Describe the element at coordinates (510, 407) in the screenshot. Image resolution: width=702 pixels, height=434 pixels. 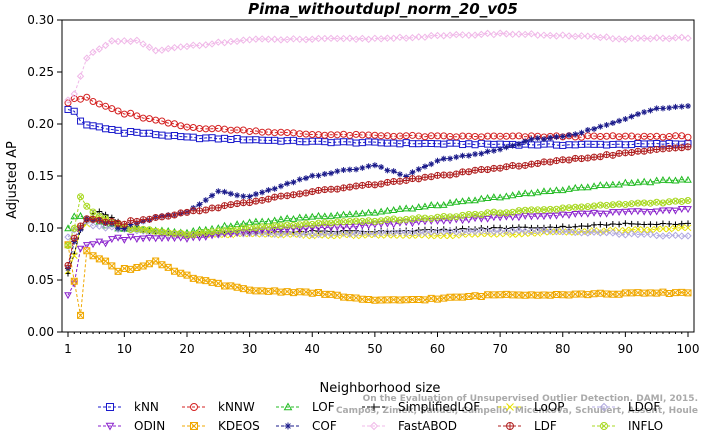
I see `legend-marker-loop` at that location.